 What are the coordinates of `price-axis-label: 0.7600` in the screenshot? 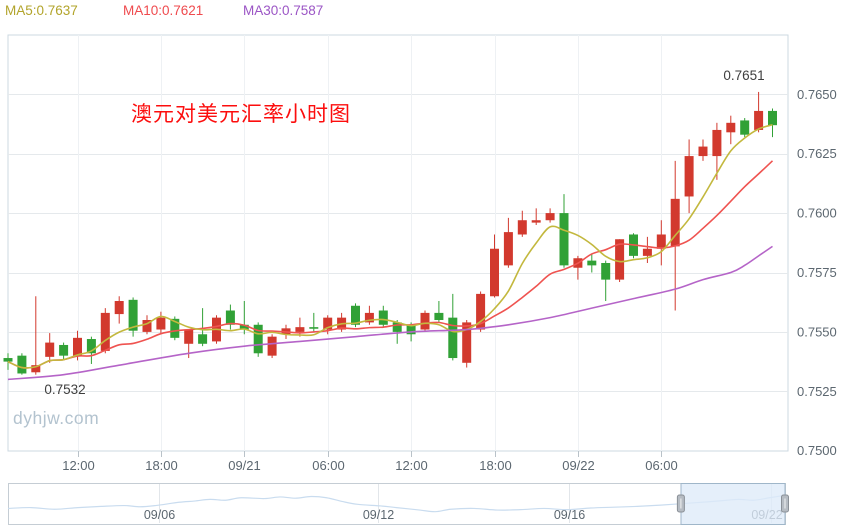 It's located at (817, 213).